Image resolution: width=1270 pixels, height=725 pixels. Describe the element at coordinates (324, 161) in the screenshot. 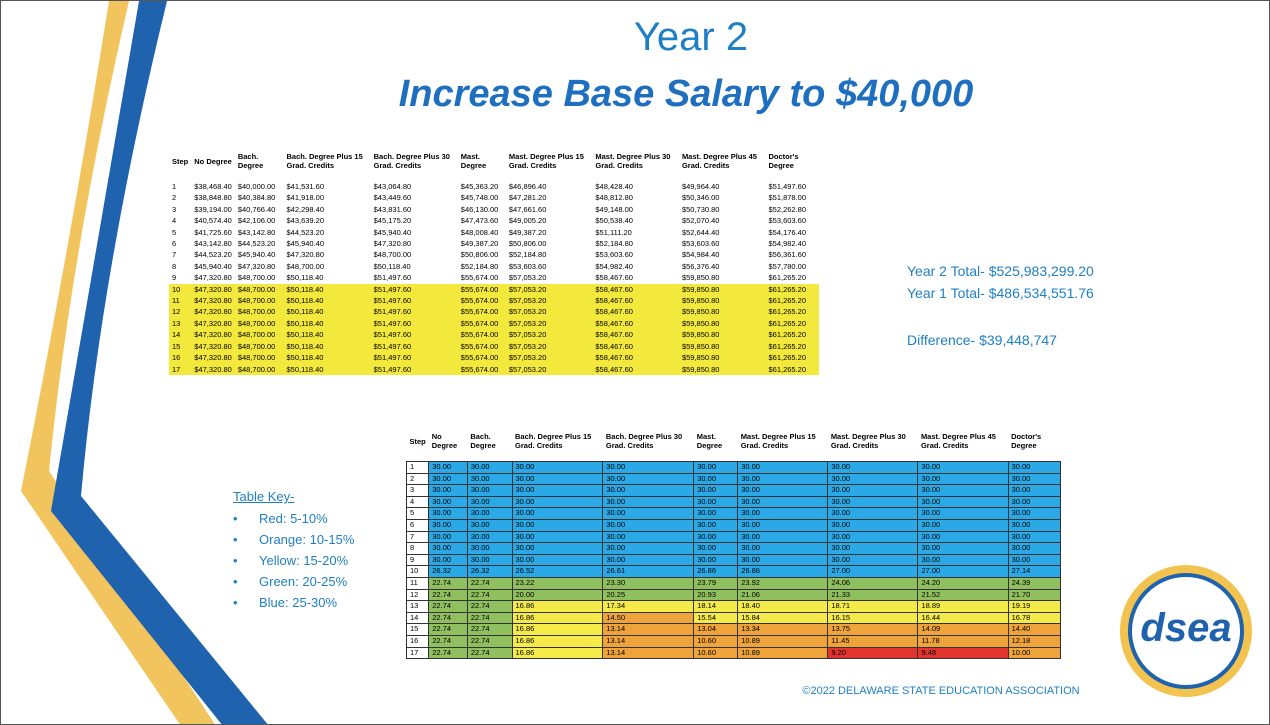

I see `column-header: Bach. Degree Plus 15 Grad. Credits` at that location.